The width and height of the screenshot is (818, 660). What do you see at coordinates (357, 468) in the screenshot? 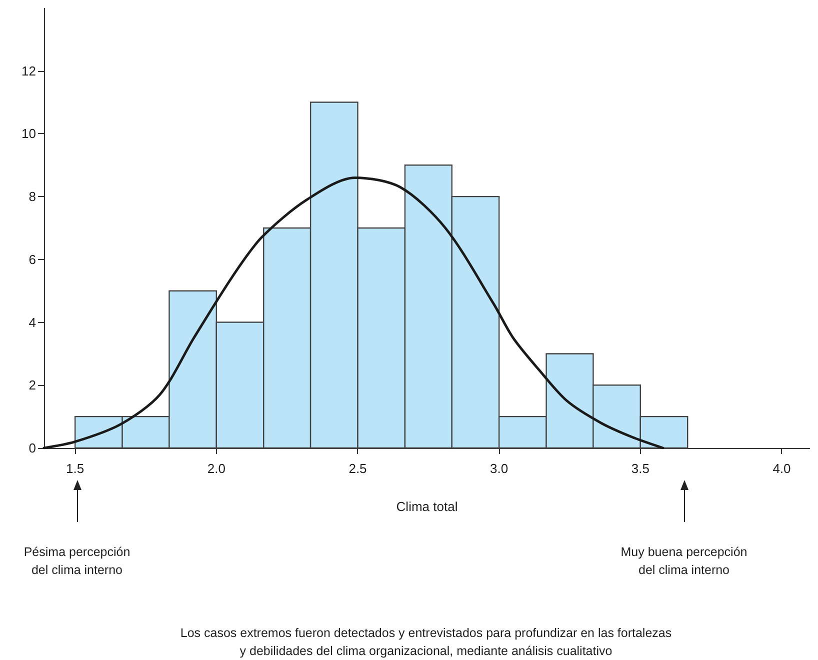
I see `x-tick-label: 2.5` at bounding box center [357, 468].